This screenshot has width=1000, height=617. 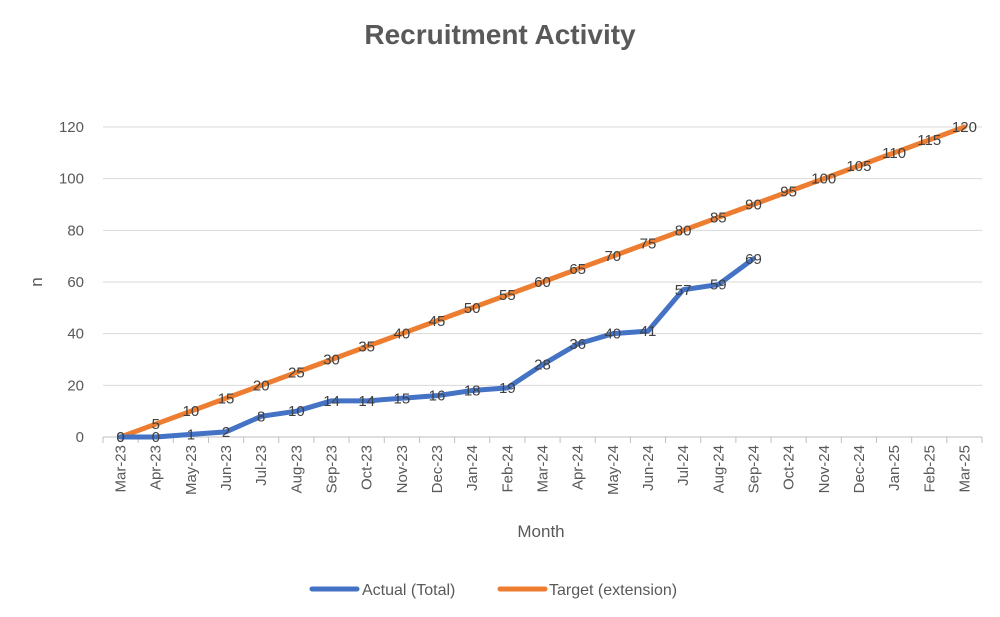 I want to click on data-label-target: 115, so click(x=929, y=140).